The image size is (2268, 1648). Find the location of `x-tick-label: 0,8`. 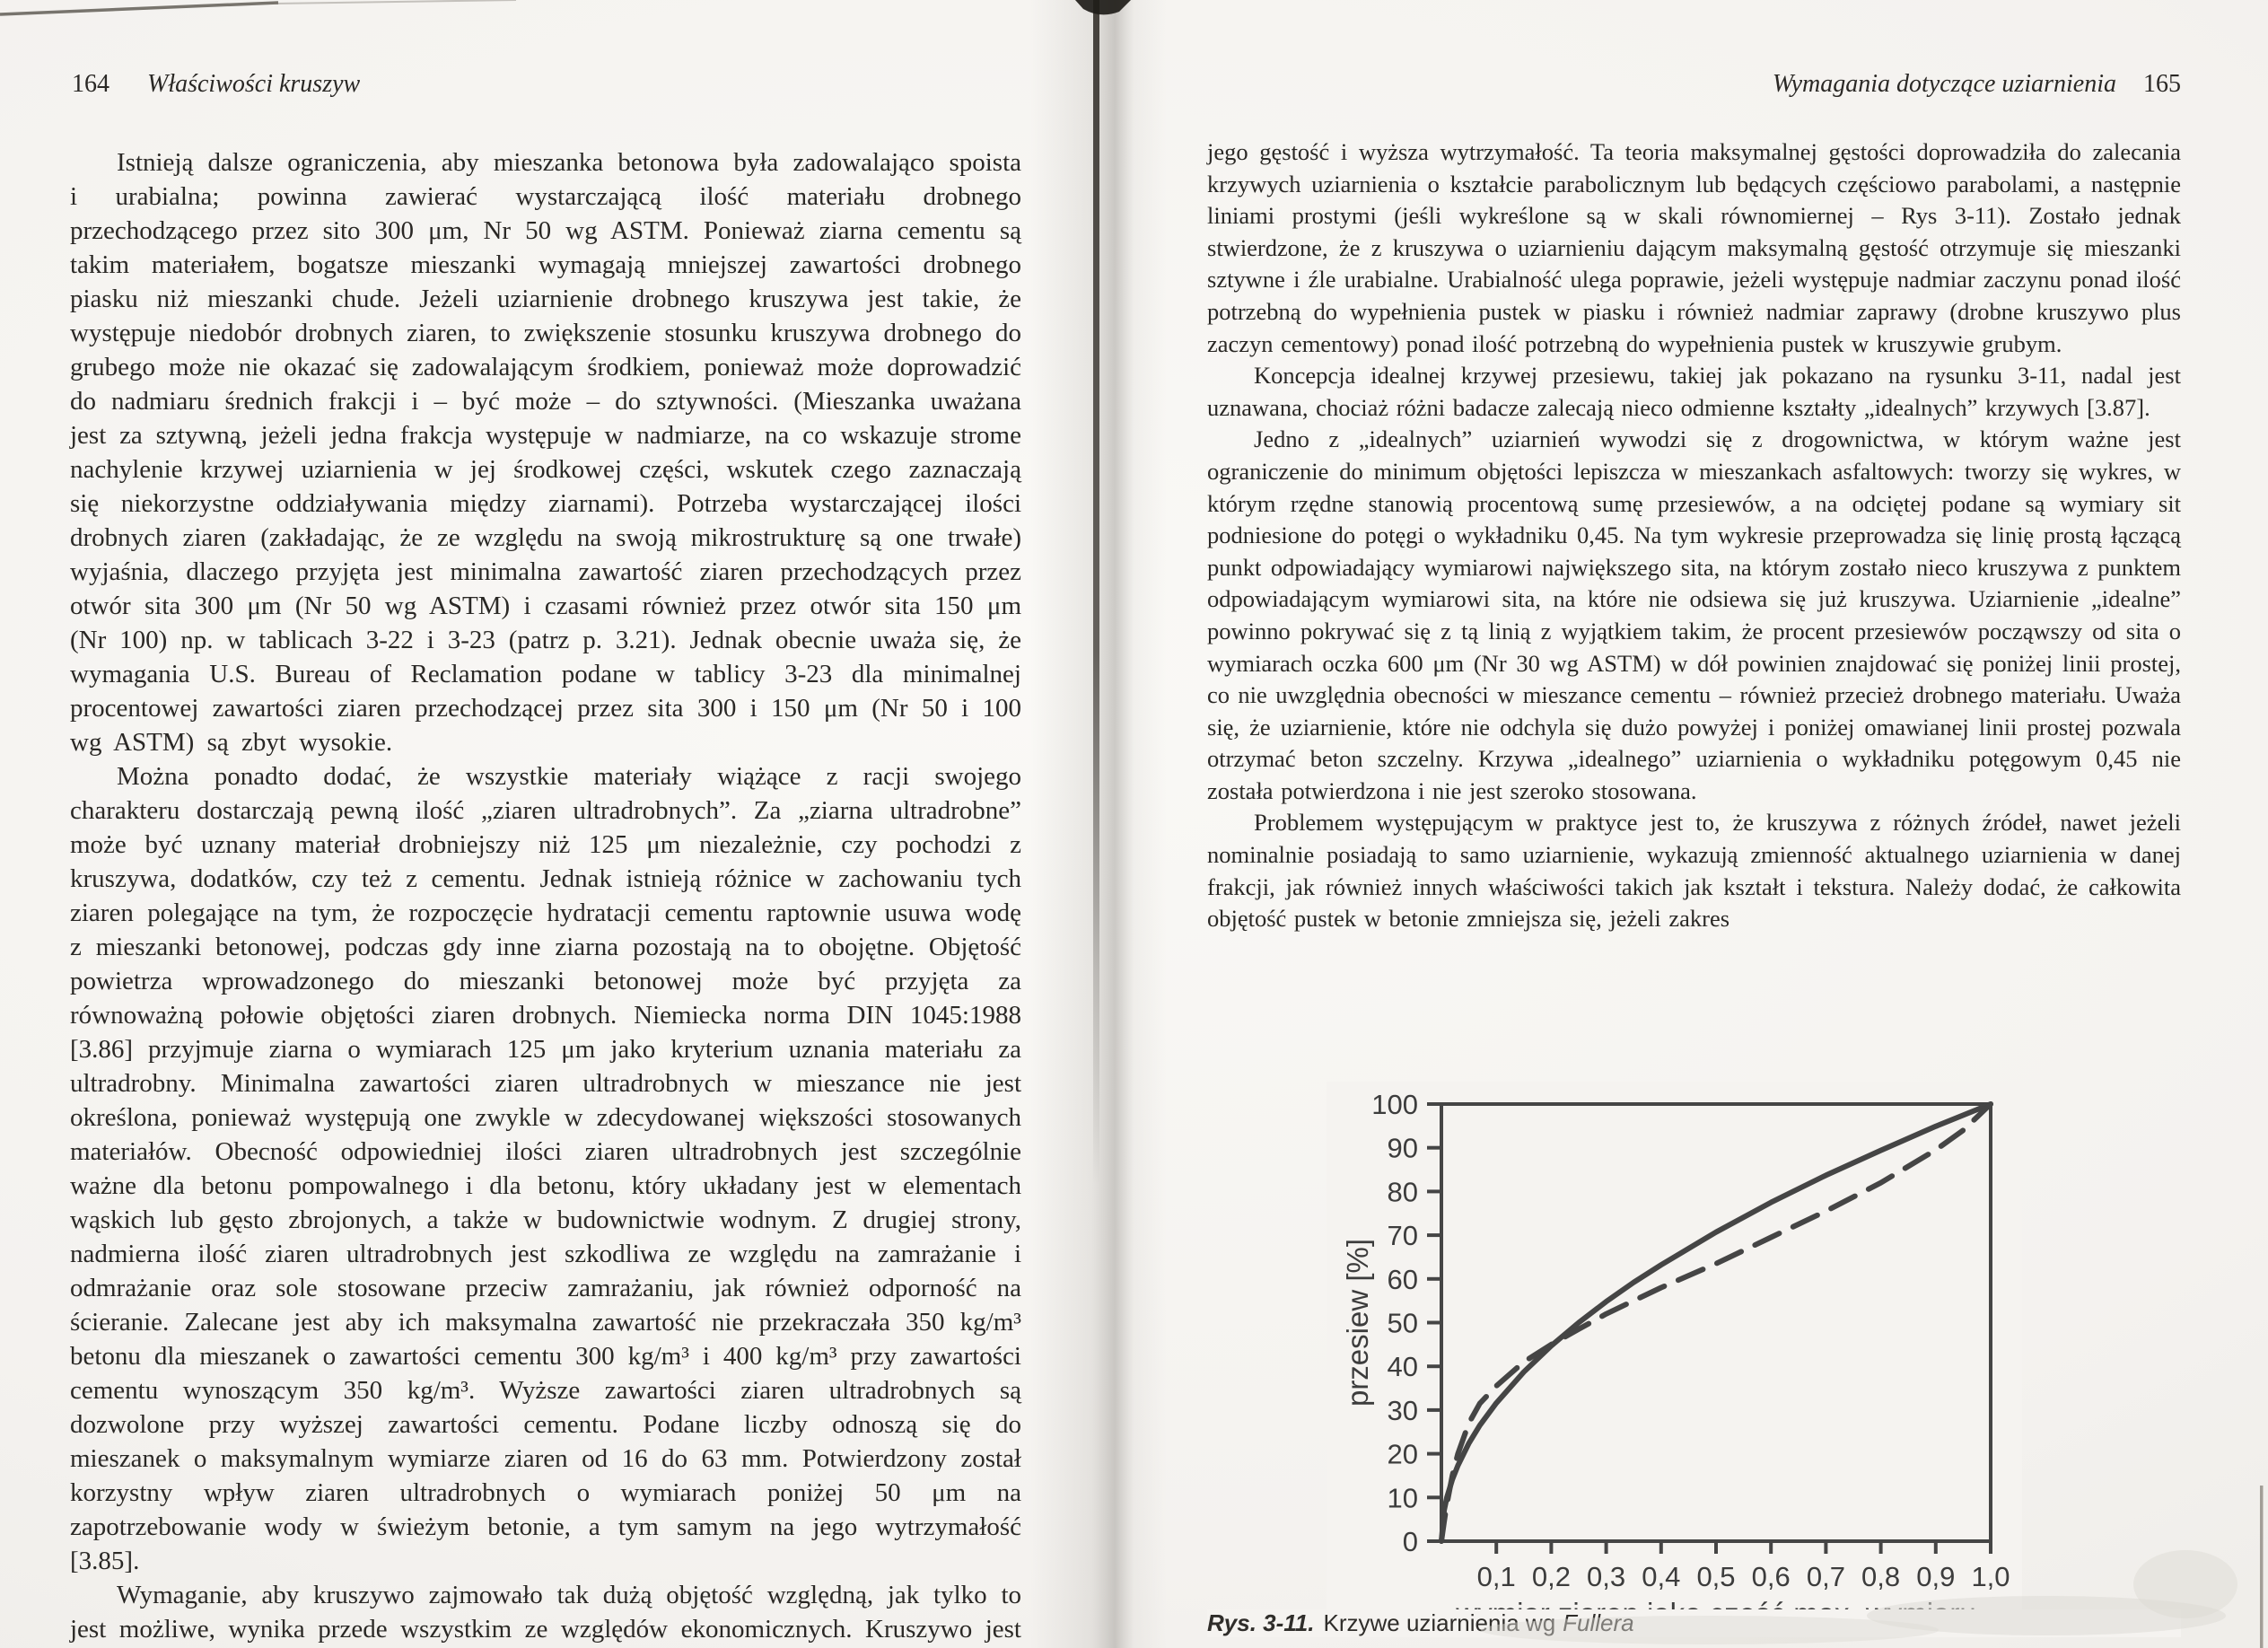

x-tick-label: 0,8 is located at coordinates (1881, 1576).